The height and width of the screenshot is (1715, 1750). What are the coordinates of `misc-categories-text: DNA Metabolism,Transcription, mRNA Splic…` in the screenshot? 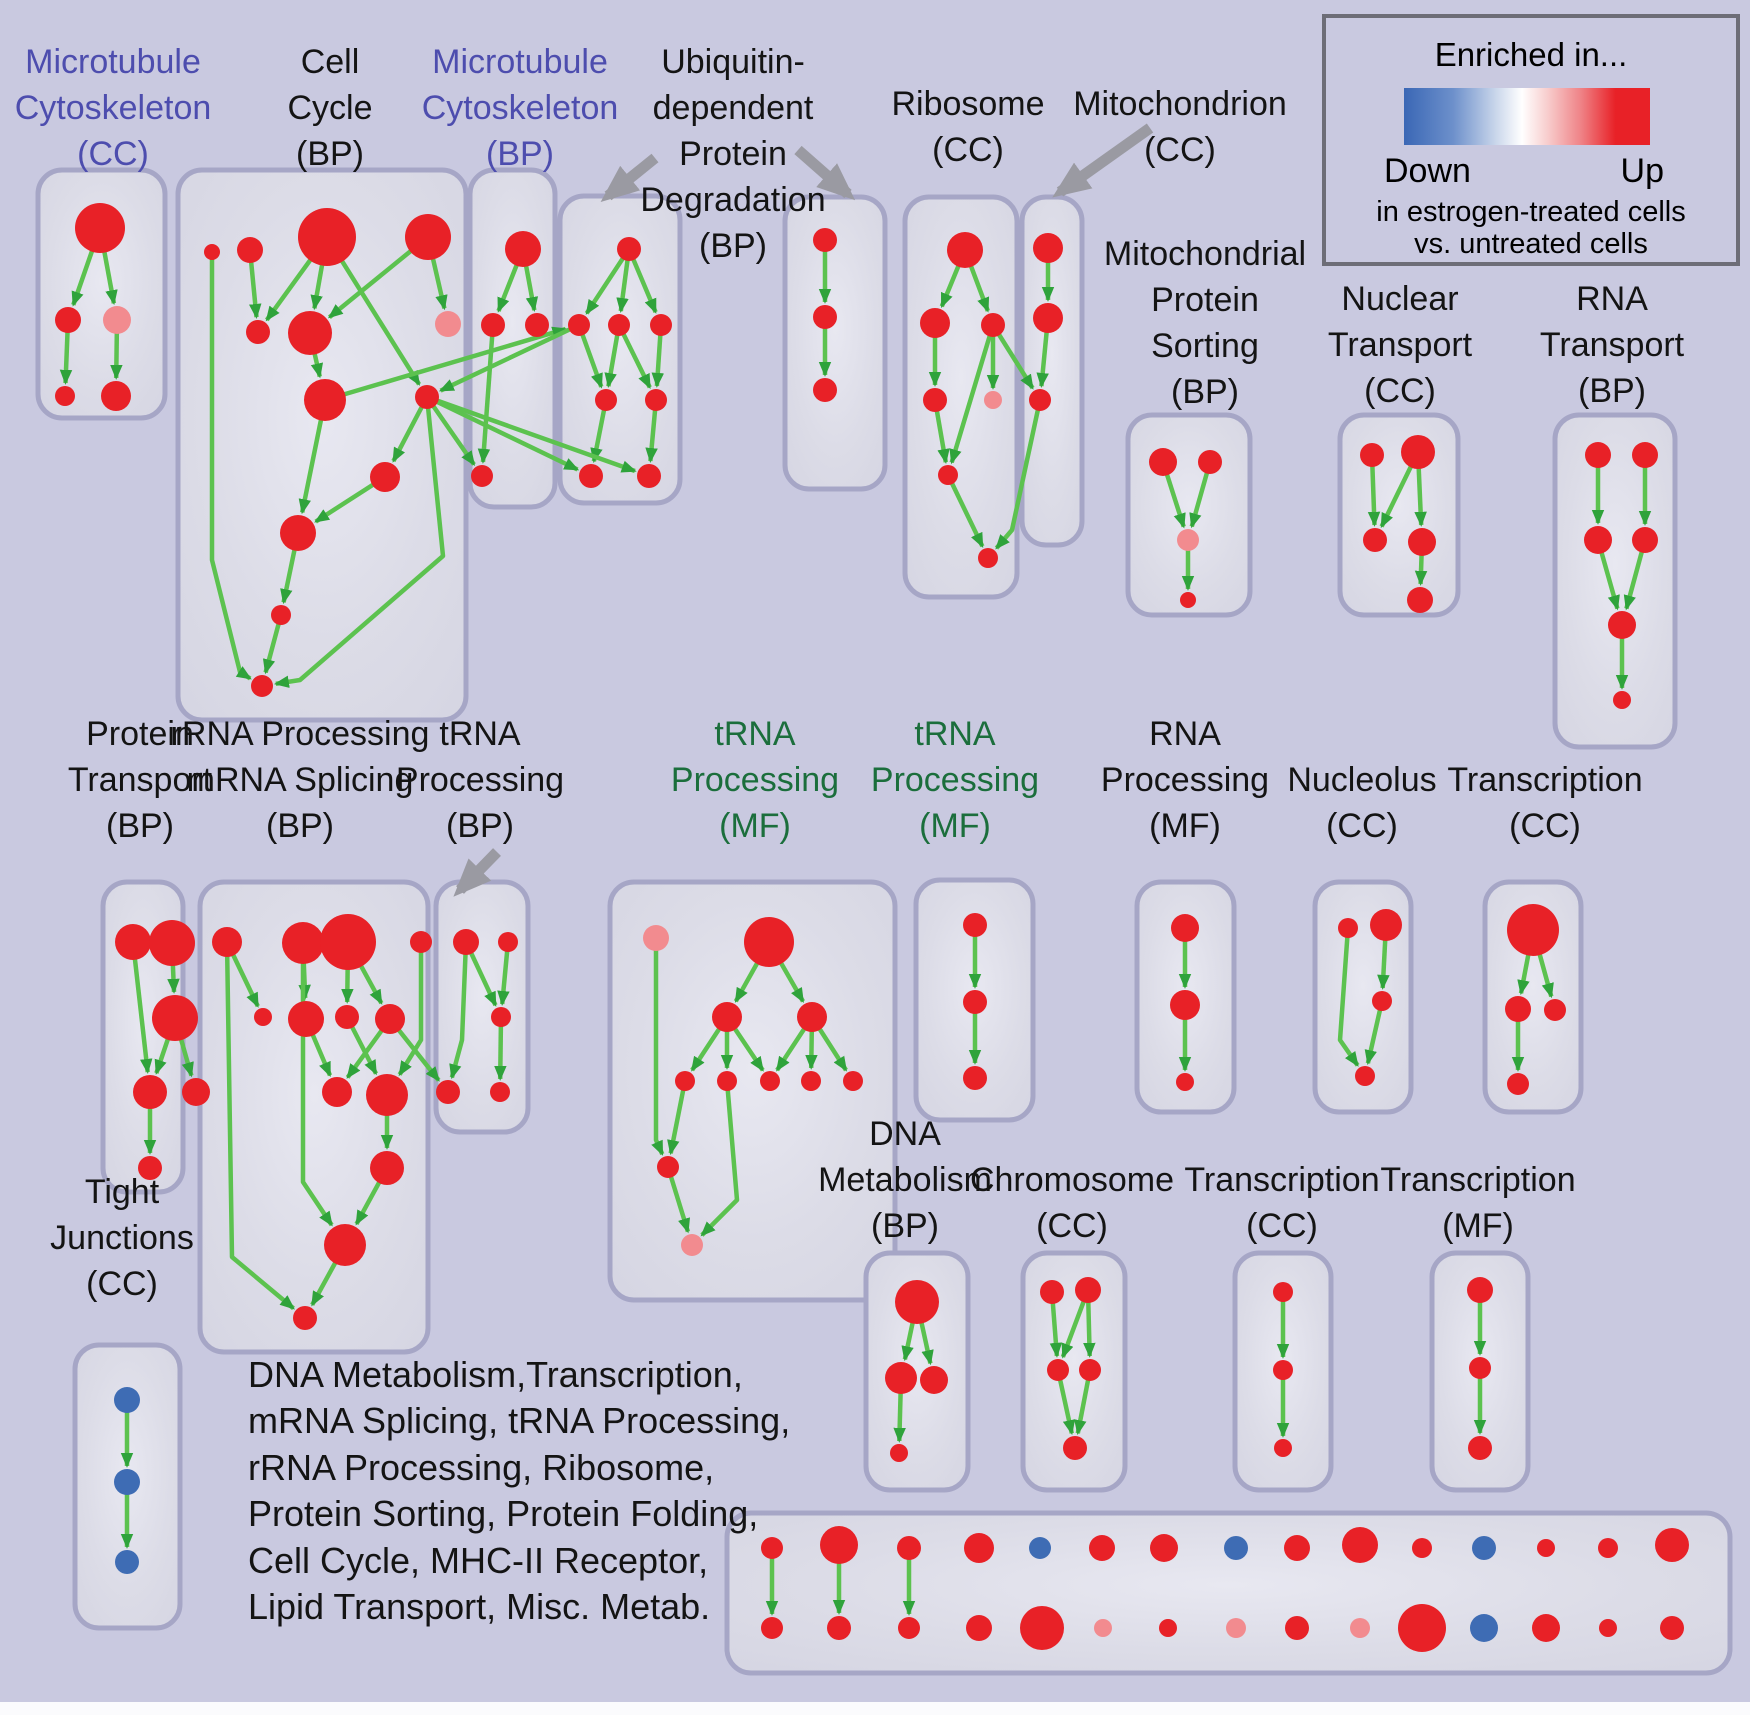 It's located at (519, 1491).